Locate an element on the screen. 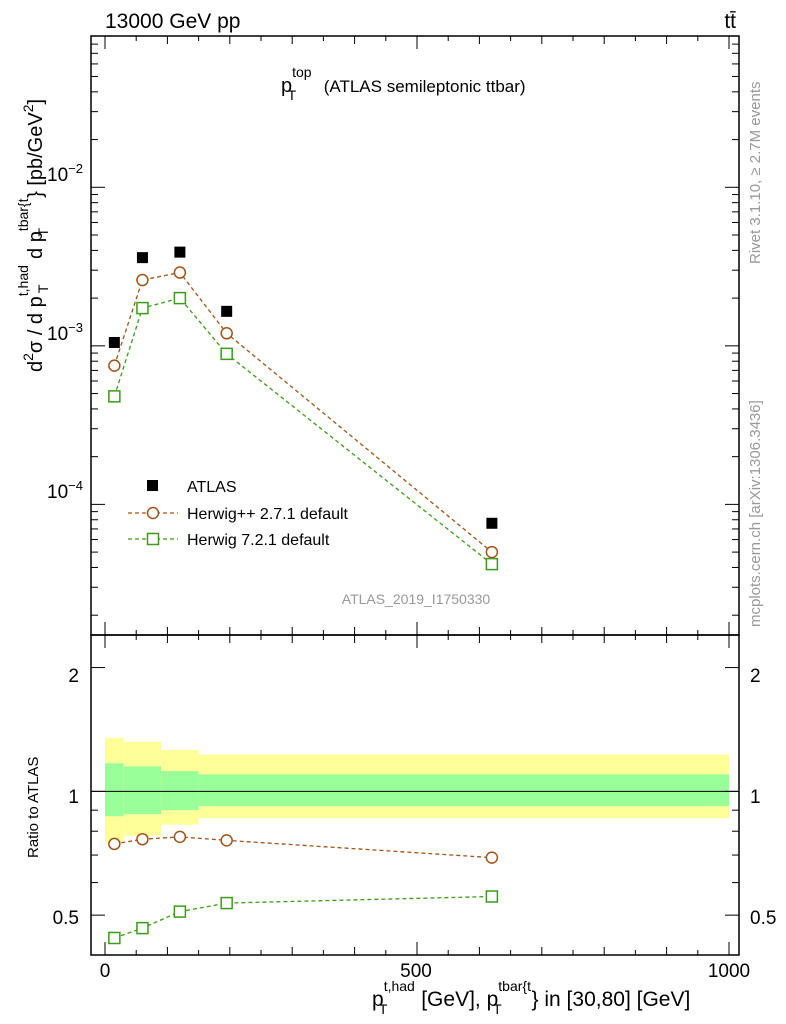  x-tick-label-1000: 1000 is located at coordinates (729, 971).